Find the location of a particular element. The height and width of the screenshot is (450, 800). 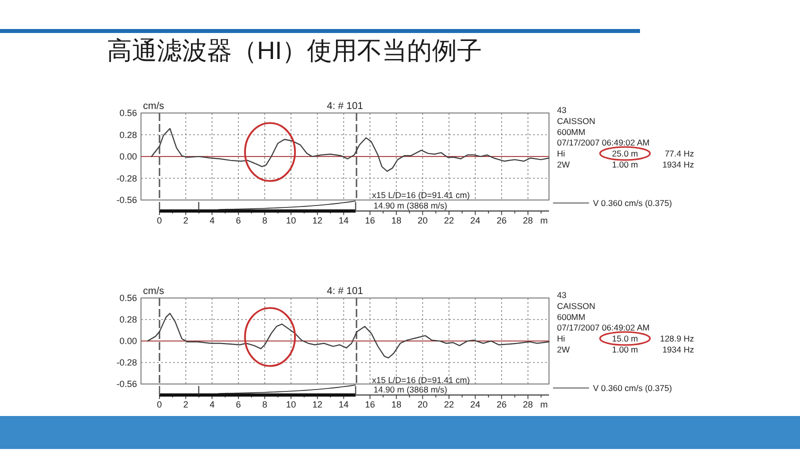

chart-title: 高通滤波器（HI）使用不当的例子 is located at coordinates (294, 51).